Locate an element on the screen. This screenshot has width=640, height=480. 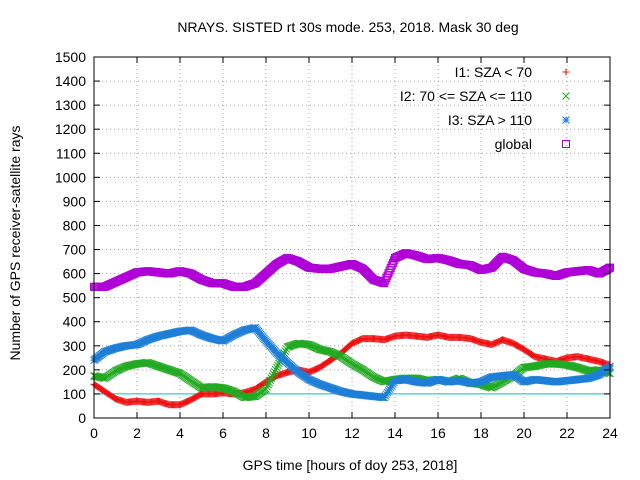
y-tick-label: 300 is located at coordinates (75, 346).